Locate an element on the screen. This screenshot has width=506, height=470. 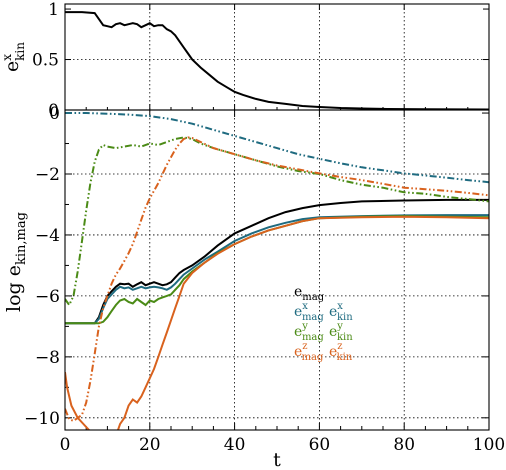
bottom-ytick-label: −10 is located at coordinates (42, 419).